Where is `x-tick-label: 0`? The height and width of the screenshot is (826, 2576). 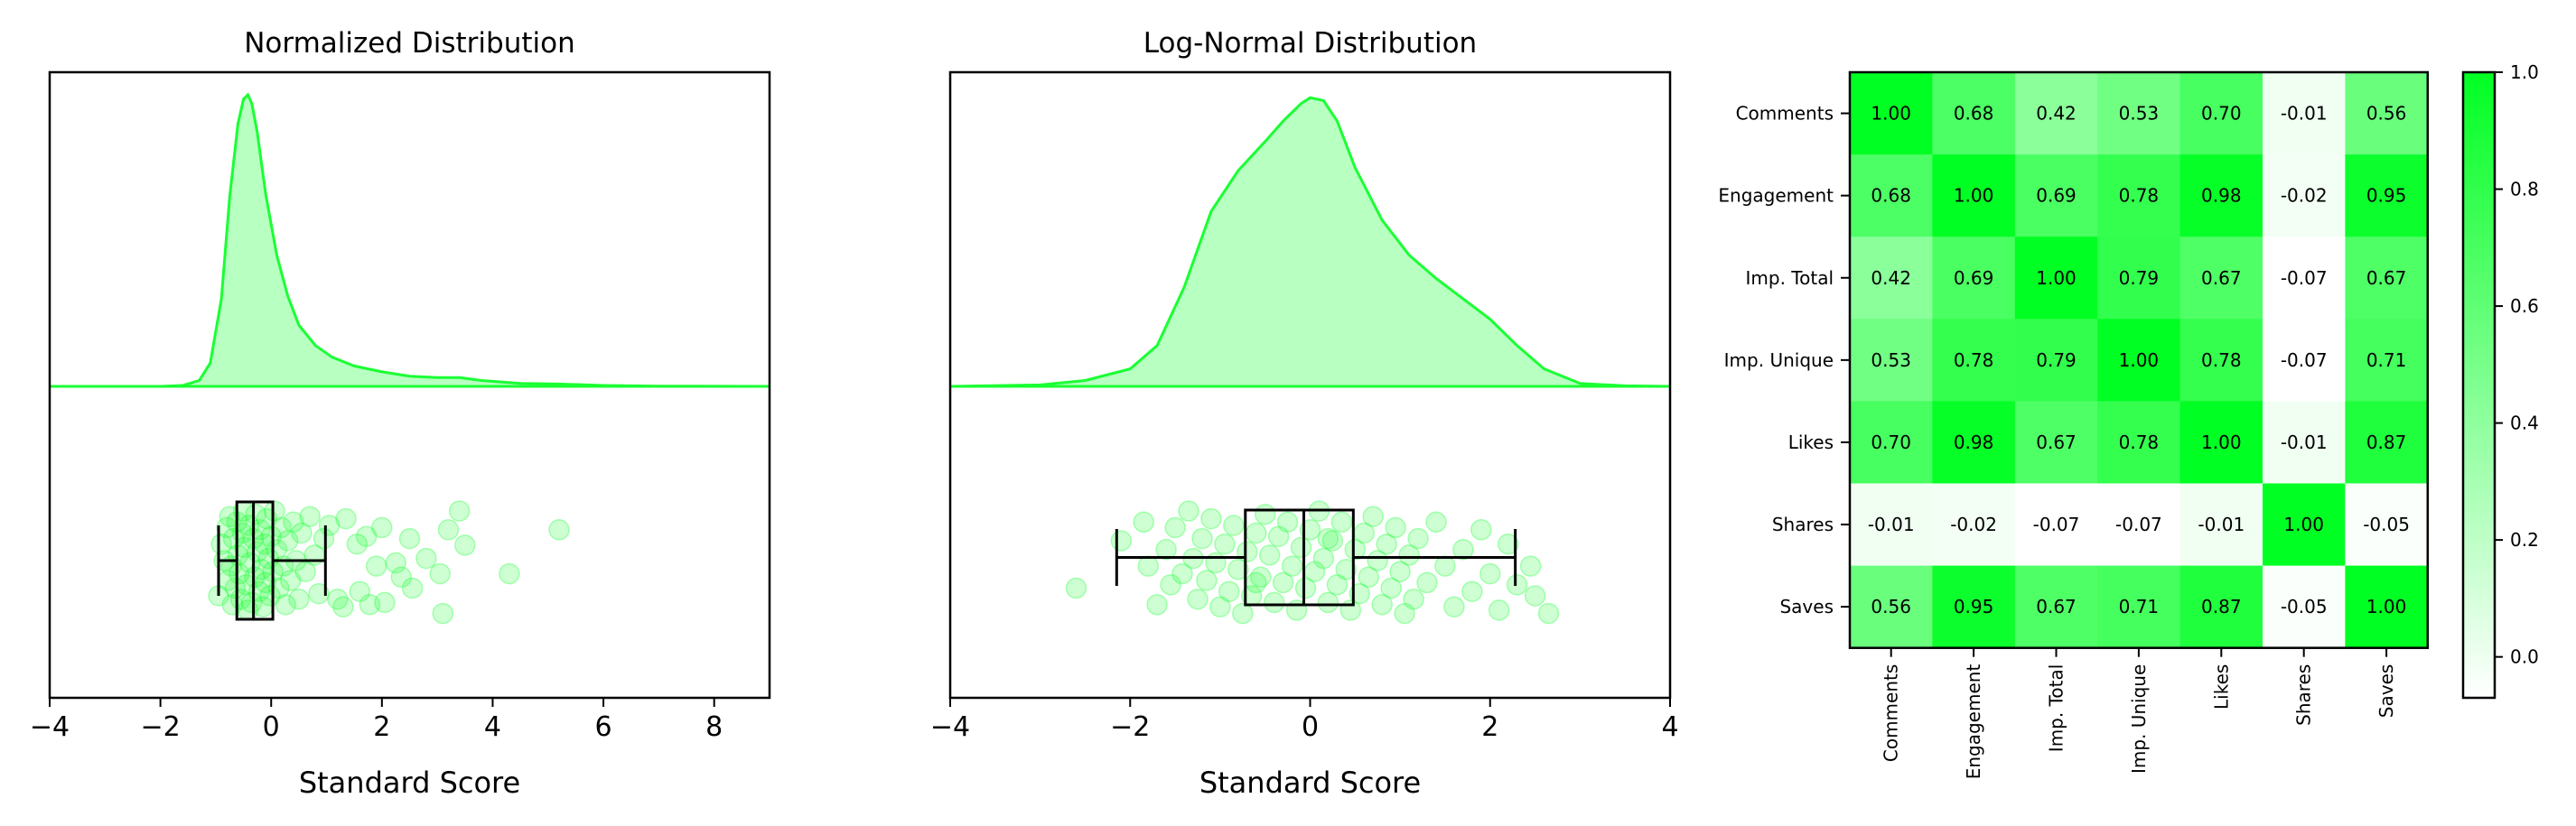
x-tick-label: 0 is located at coordinates (1310, 727).